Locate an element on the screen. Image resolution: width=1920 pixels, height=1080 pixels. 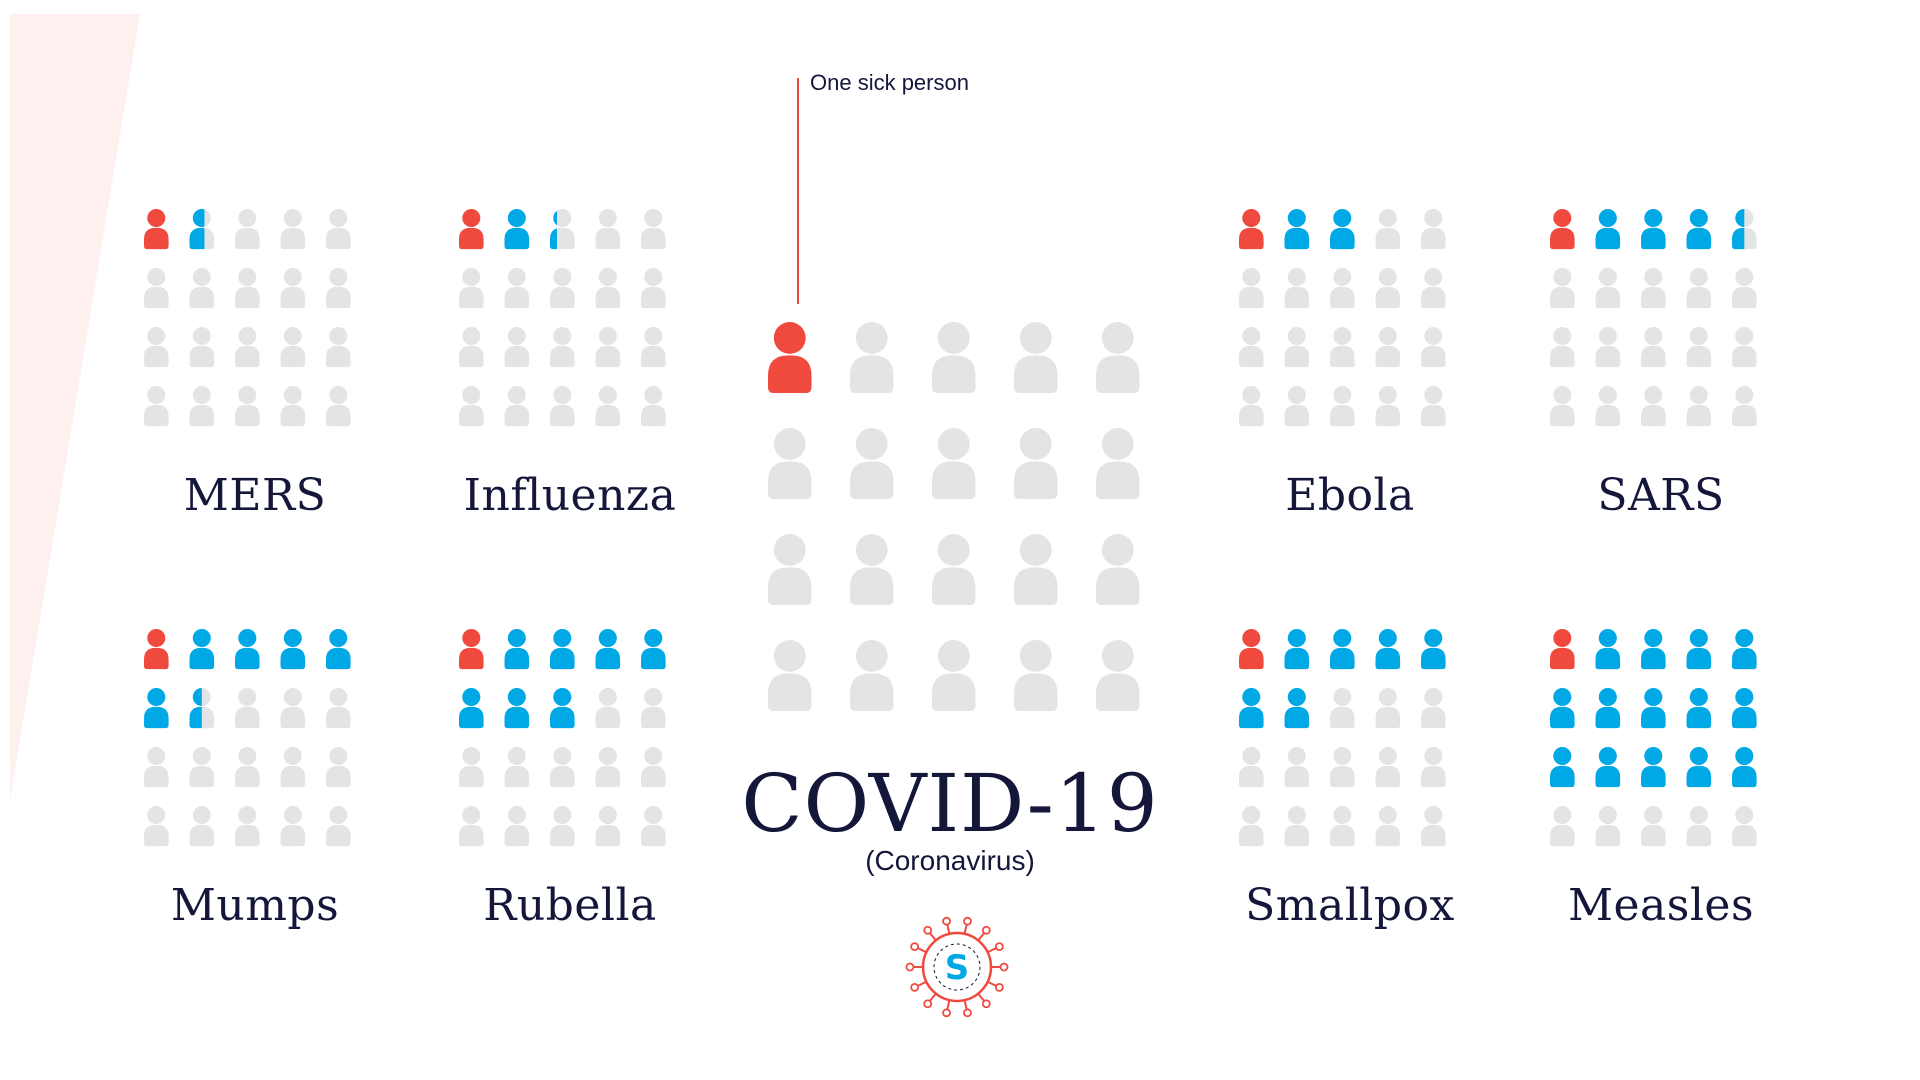
logo-letter: S is located at coordinates (957, 968).